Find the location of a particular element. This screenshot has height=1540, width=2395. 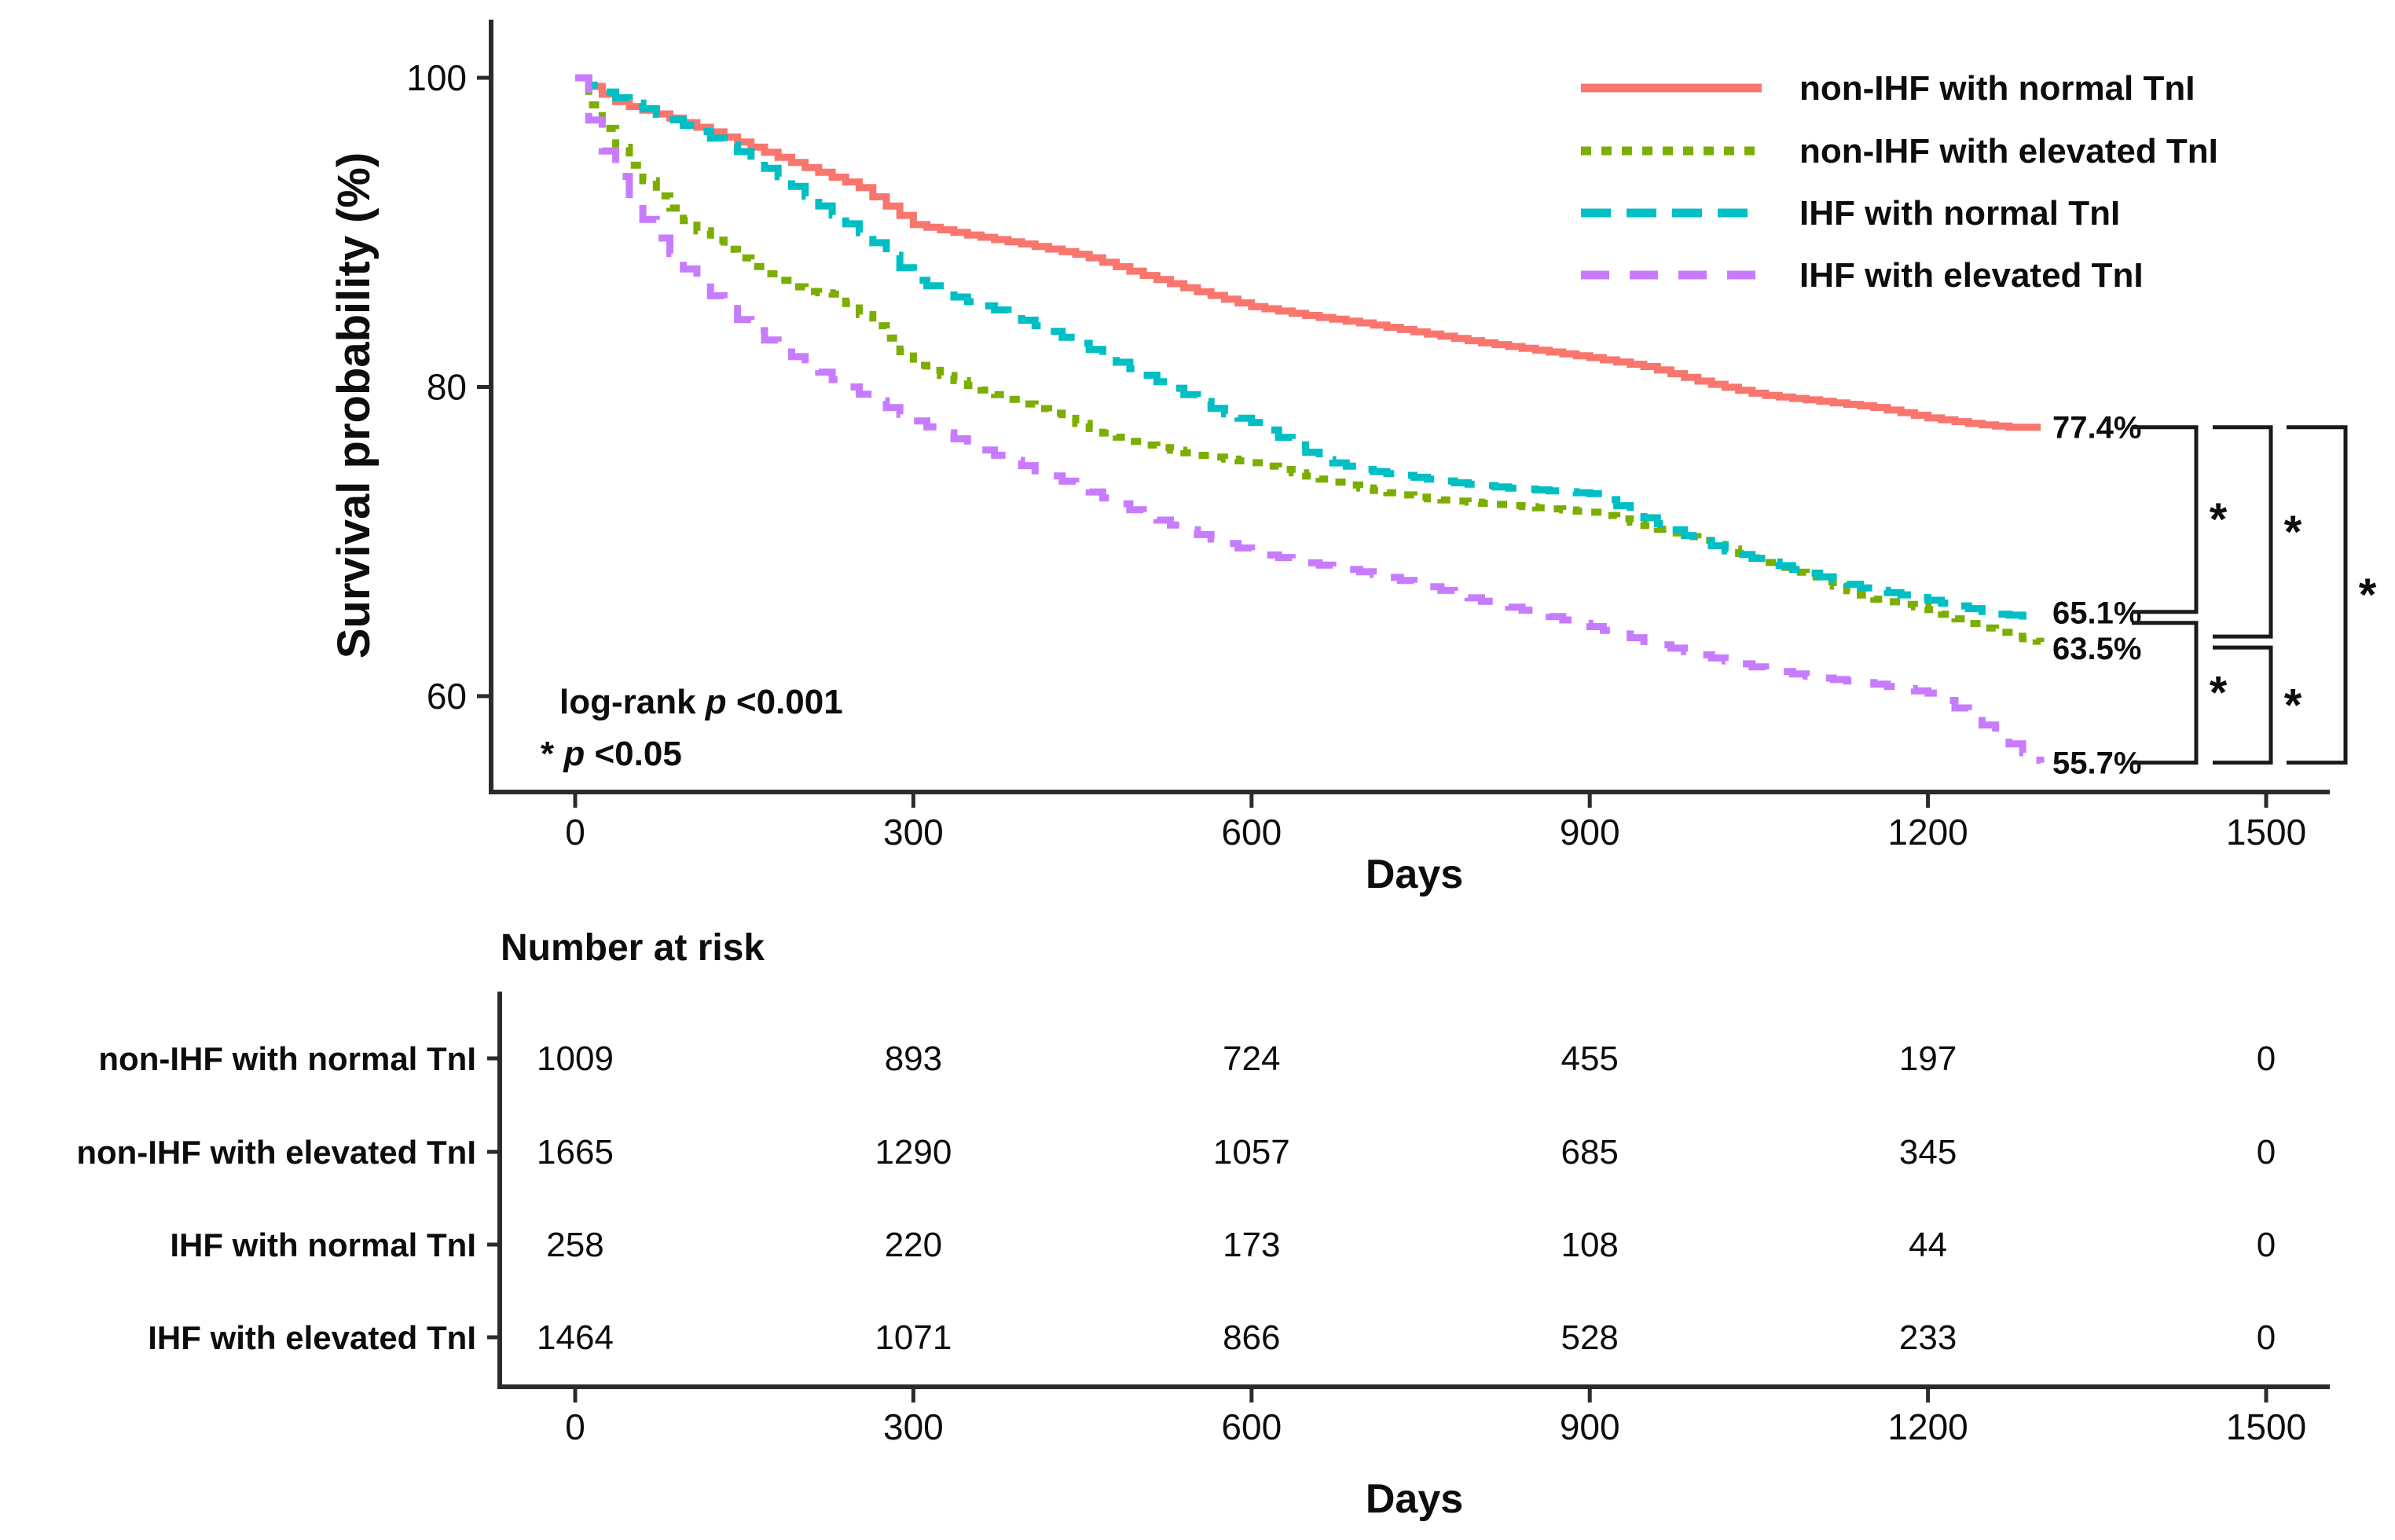

curve-non-ihf-with-normal-tni is located at coordinates (1308, 252).